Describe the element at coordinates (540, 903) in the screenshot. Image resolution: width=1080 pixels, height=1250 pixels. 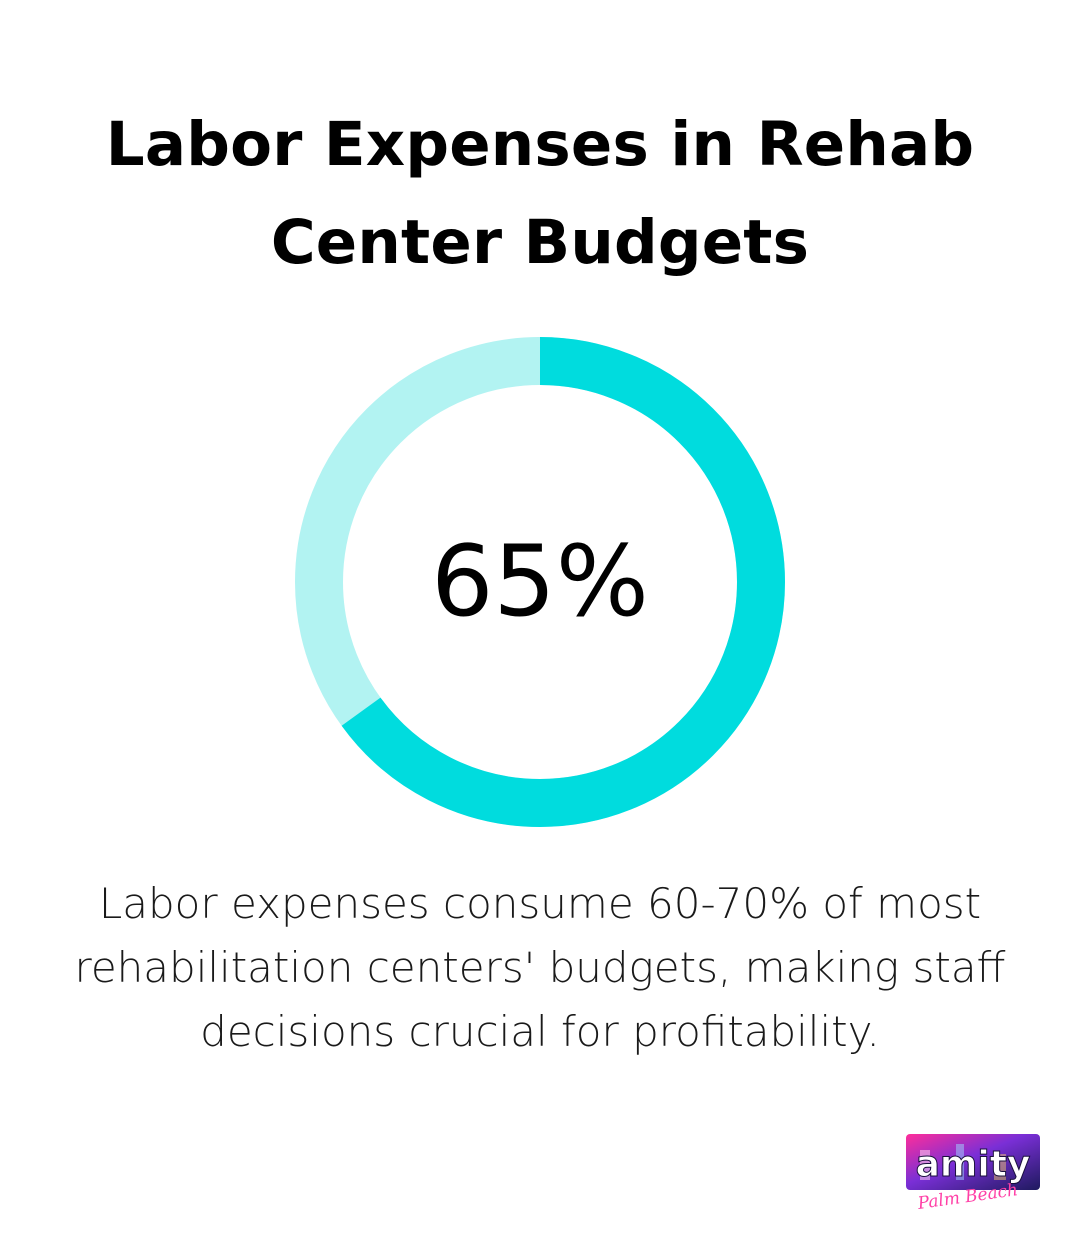
I see `description-line-1: Labor expenses consume 60-70% of most` at that location.